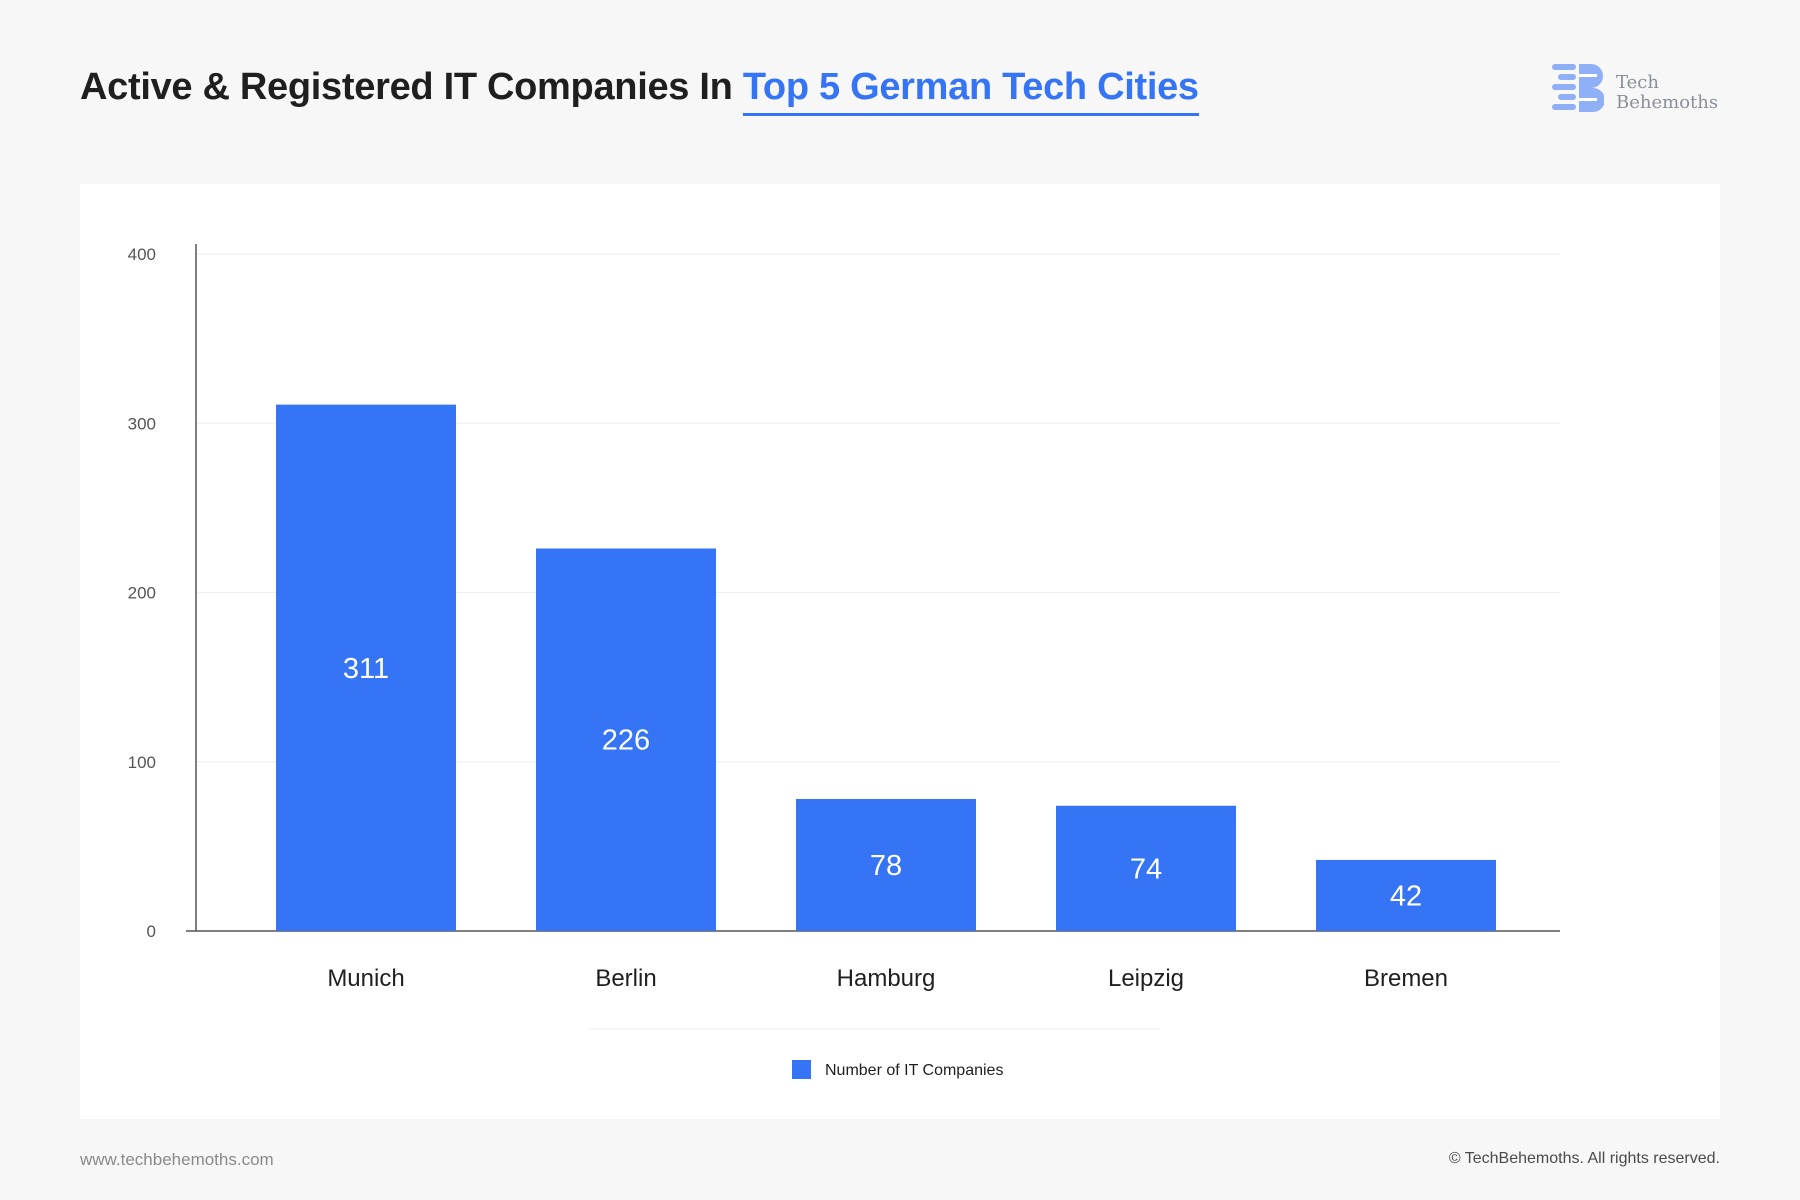 The height and width of the screenshot is (1200, 1800). I want to click on logo-line1: Tech, so click(1637, 82).